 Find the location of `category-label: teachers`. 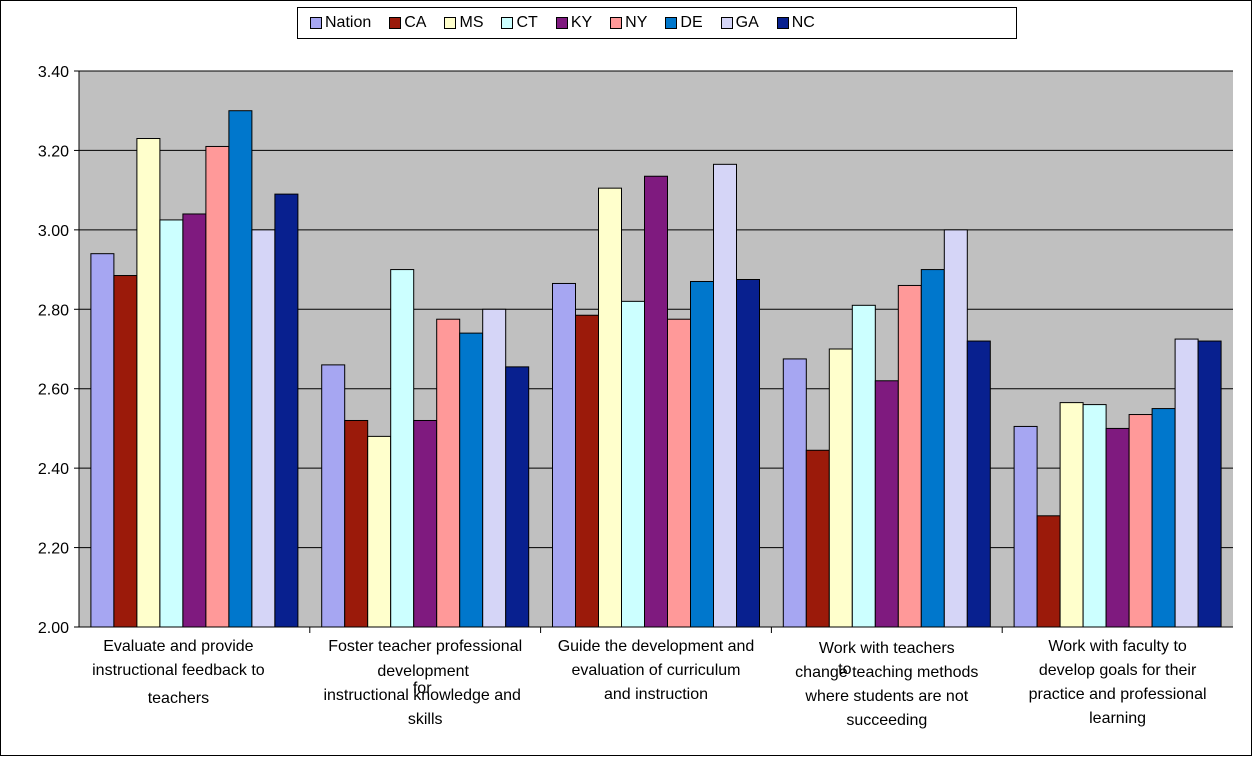

category-label: teachers is located at coordinates (178, 698).